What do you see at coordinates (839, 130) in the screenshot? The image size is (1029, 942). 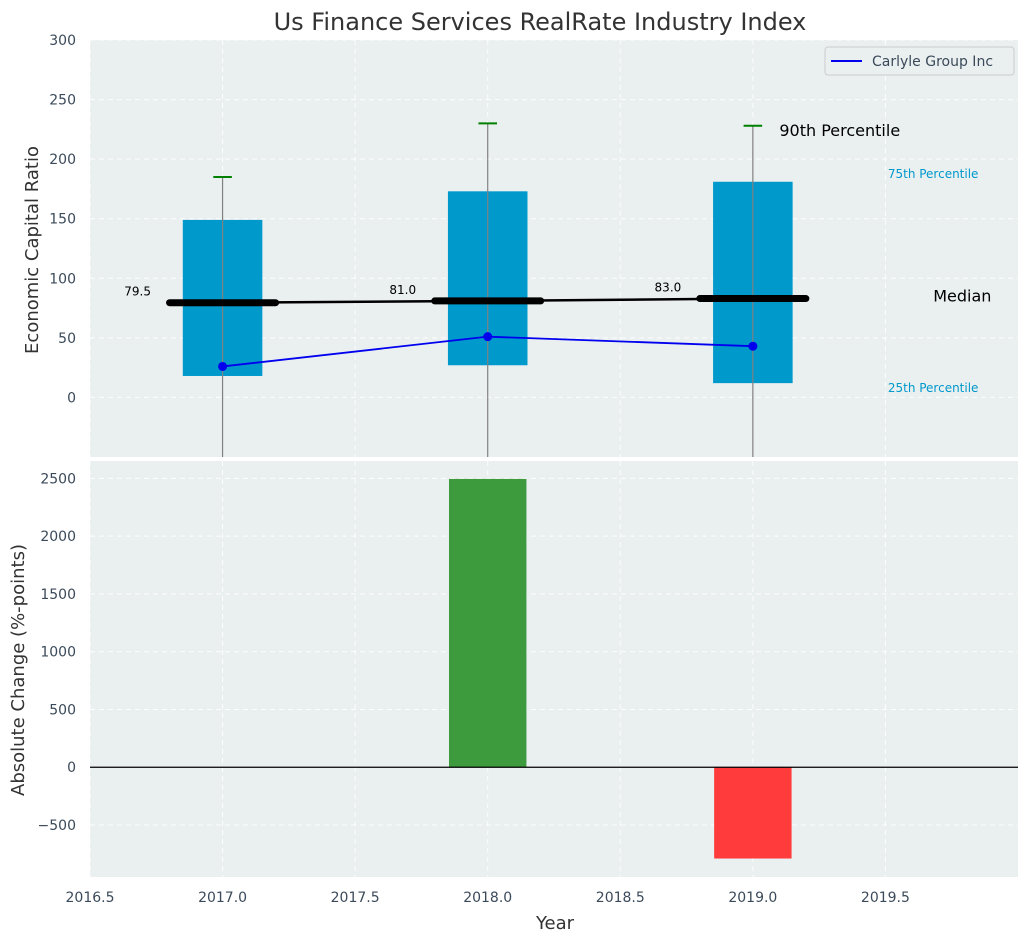 I see `annotation-90th-percentile: 90th Percentile` at bounding box center [839, 130].